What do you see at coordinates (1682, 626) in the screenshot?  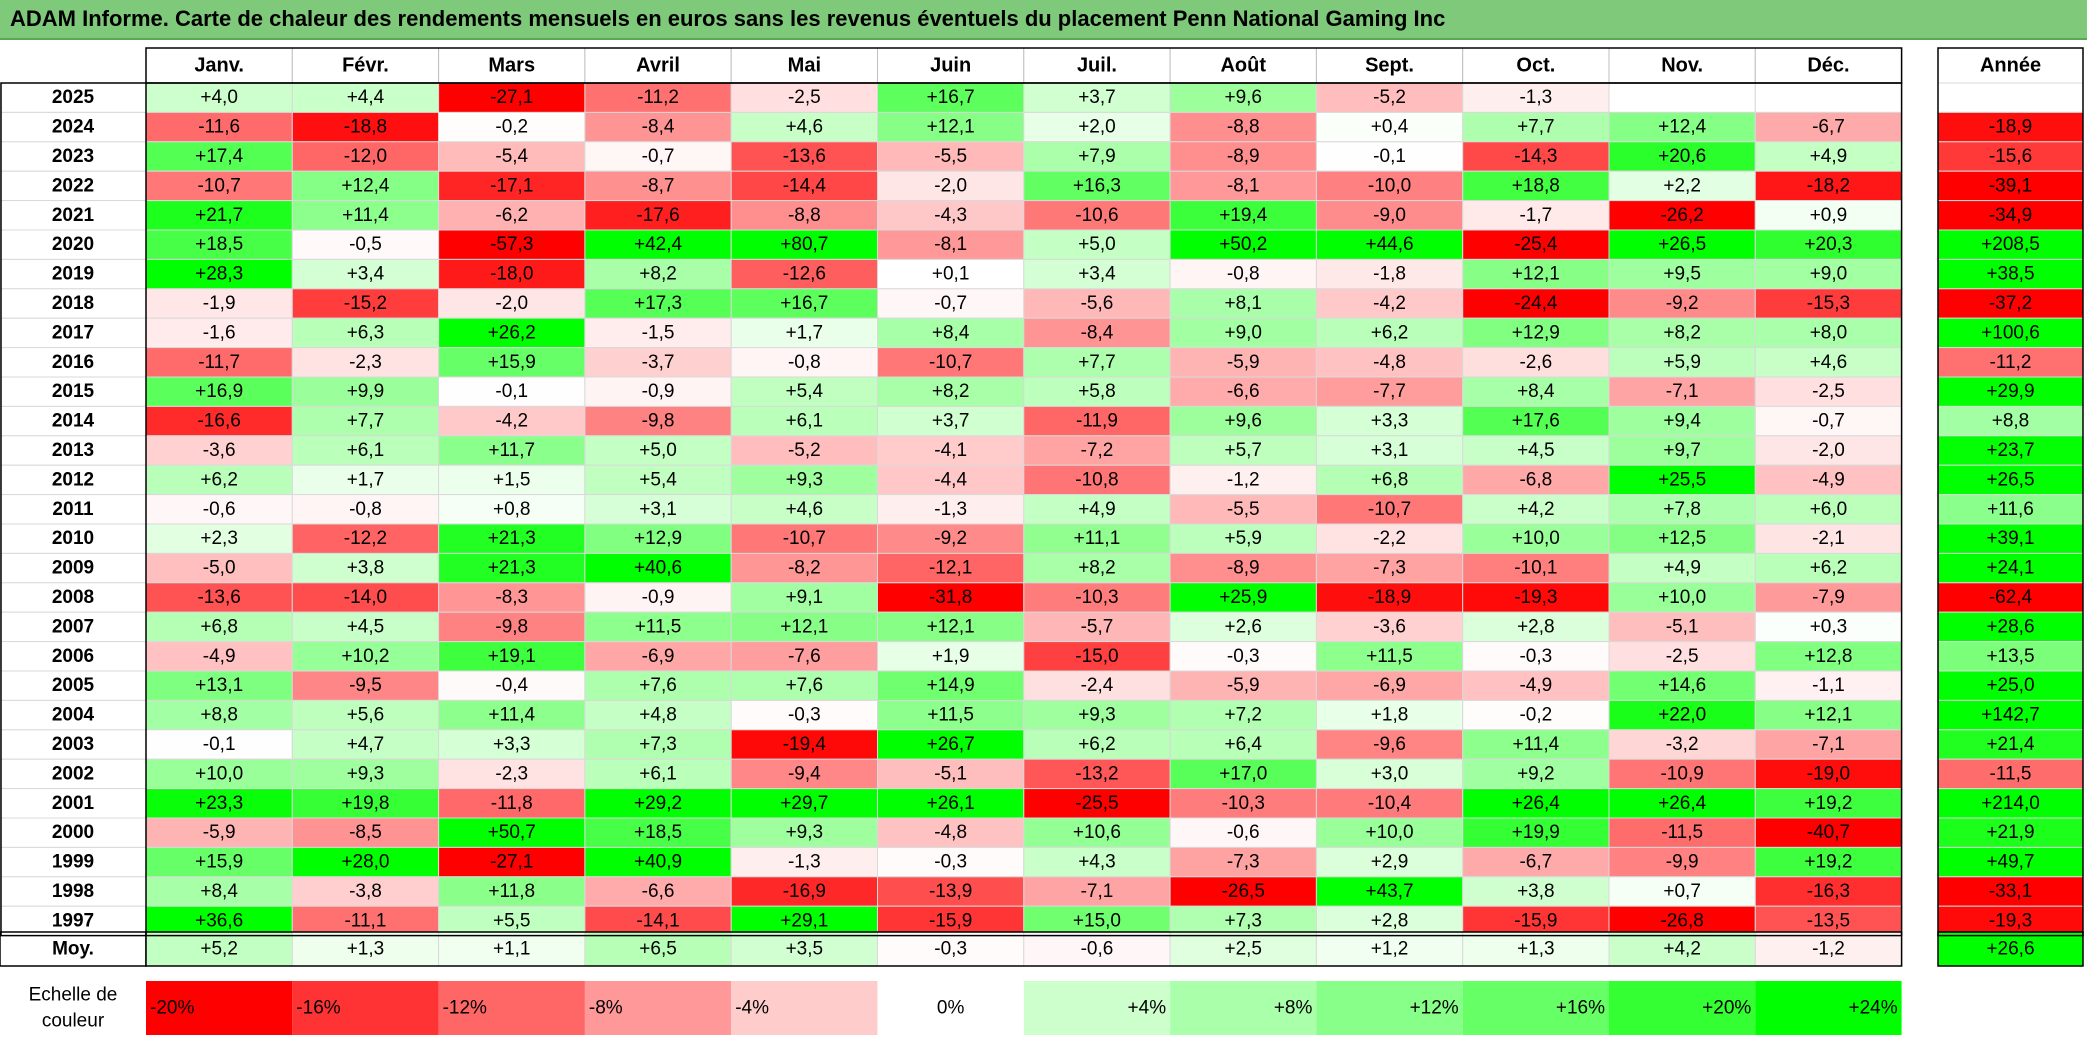 I see `heatmap-cell-label: -5,1` at bounding box center [1682, 626].